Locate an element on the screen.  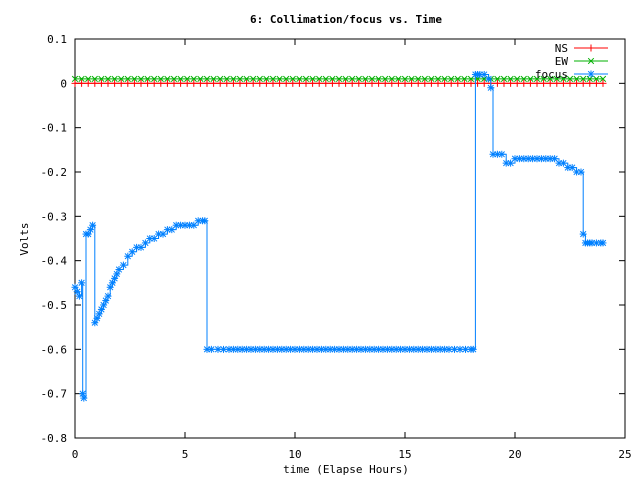
x-tick-label: 5 is located at coordinates (185, 454).